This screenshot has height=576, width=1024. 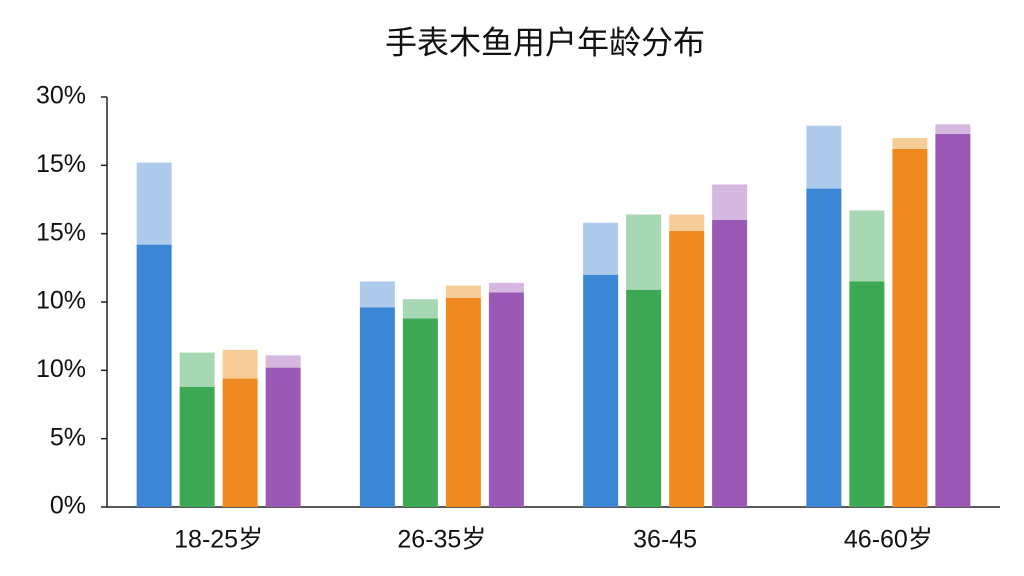 I want to click on y-tick-label: 30%, so click(x=61, y=96).